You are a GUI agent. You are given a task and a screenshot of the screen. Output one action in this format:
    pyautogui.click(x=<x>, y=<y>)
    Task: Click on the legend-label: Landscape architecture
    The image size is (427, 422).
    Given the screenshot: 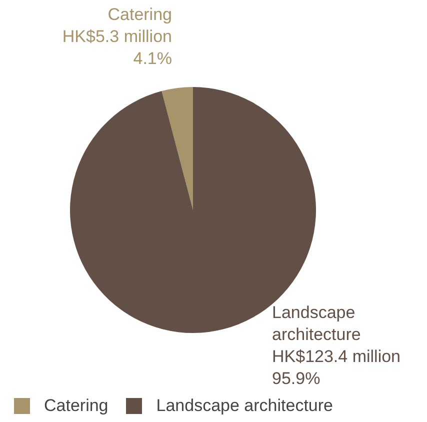 What is the action you would take?
    pyautogui.click(x=244, y=406)
    